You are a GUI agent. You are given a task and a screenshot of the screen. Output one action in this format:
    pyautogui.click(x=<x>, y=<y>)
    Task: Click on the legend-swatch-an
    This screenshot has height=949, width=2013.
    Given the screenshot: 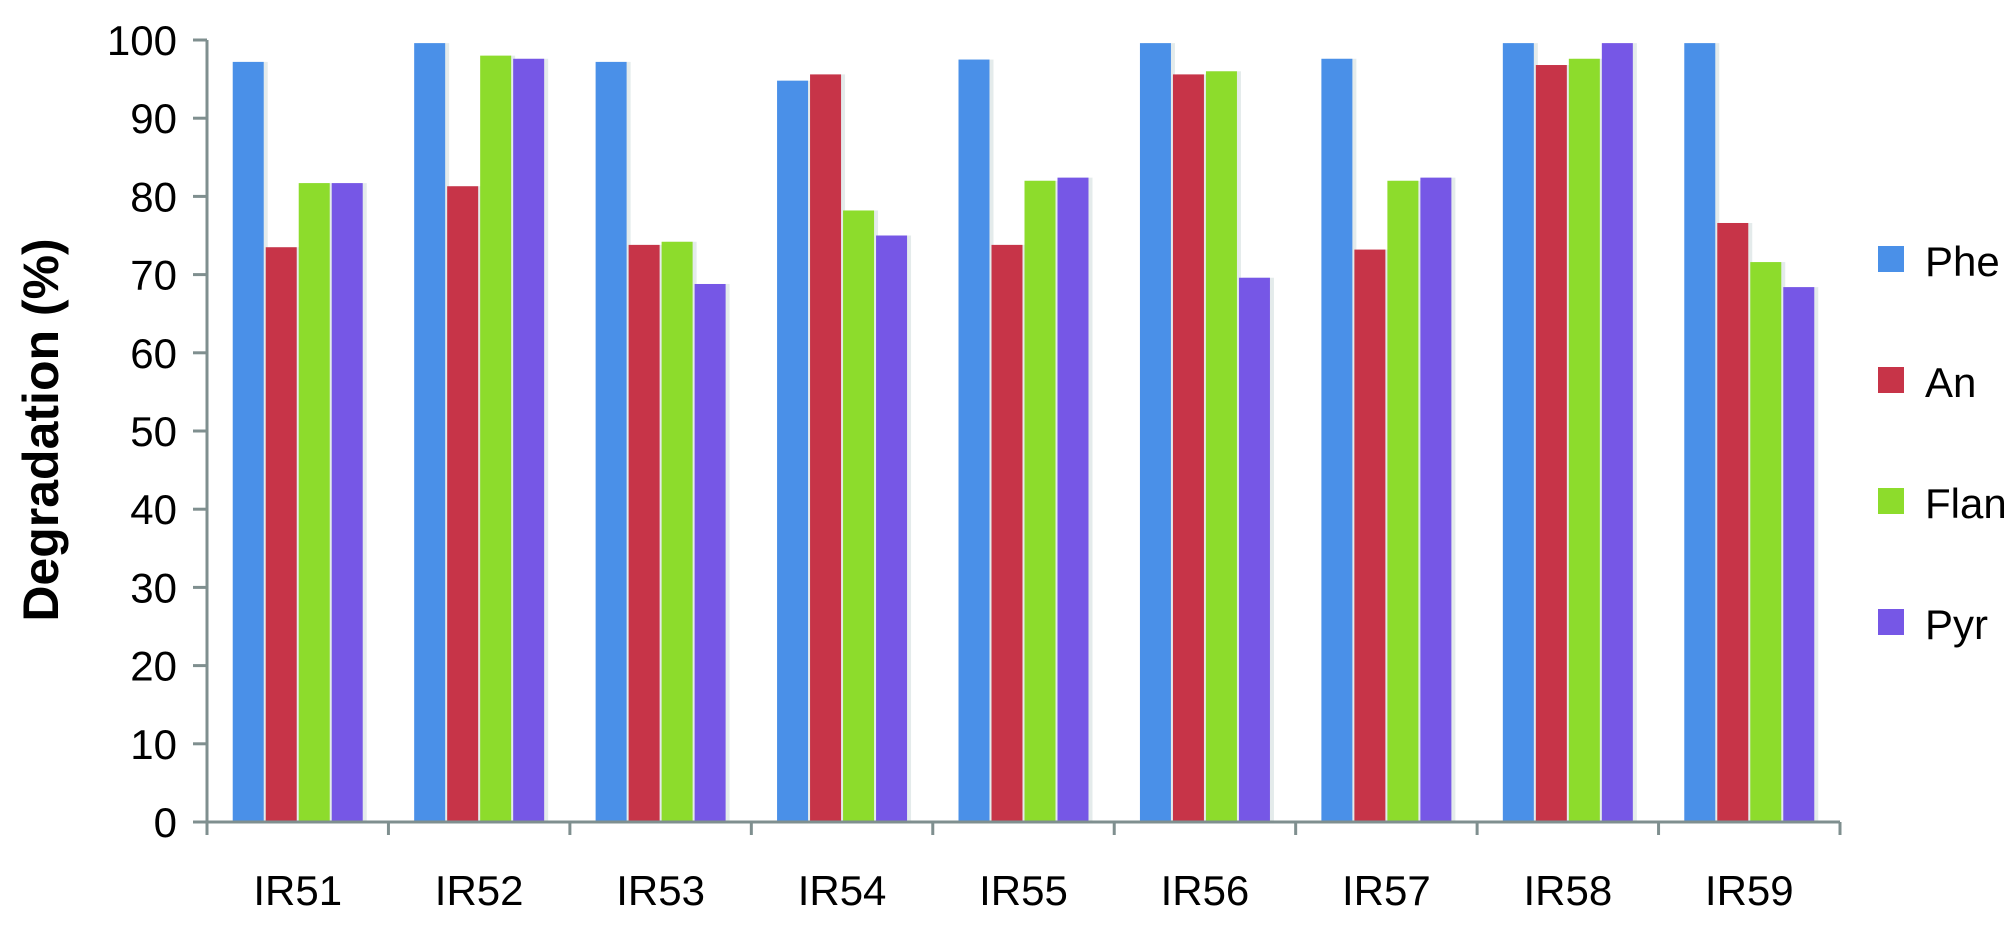 What is the action you would take?
    pyautogui.click(x=1891, y=380)
    